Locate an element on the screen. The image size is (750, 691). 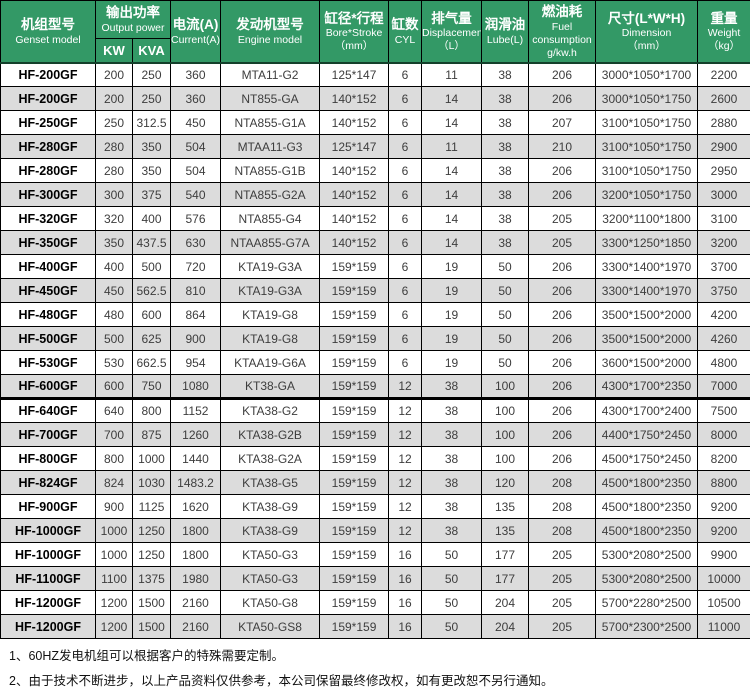
col-header-engine: 发动机型号 Engine model is located at coordinates (270, 32).